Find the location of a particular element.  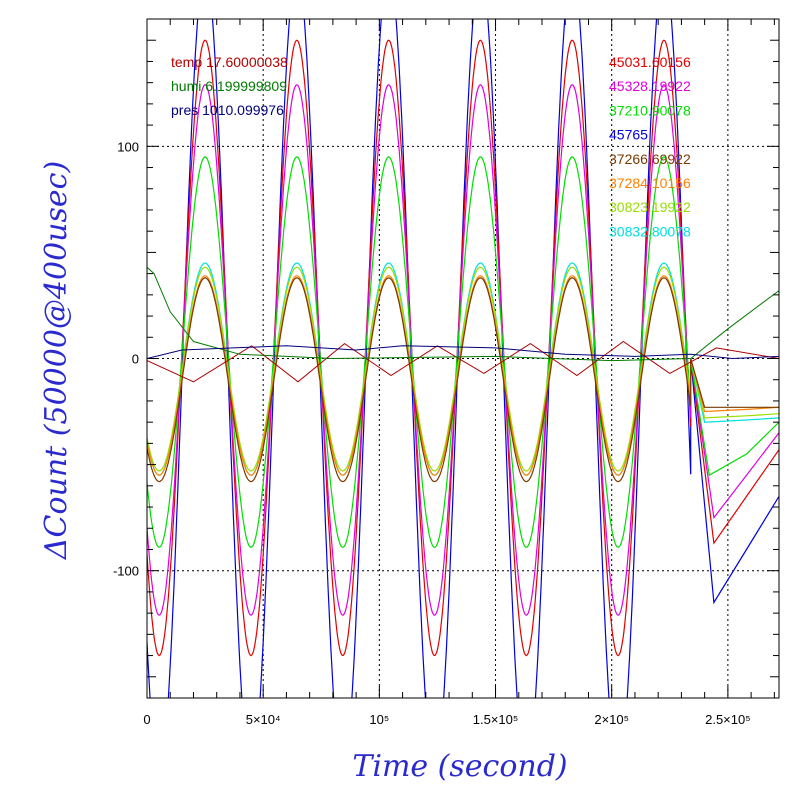

x-axis-title: Time (second) is located at coordinates (459, 766).